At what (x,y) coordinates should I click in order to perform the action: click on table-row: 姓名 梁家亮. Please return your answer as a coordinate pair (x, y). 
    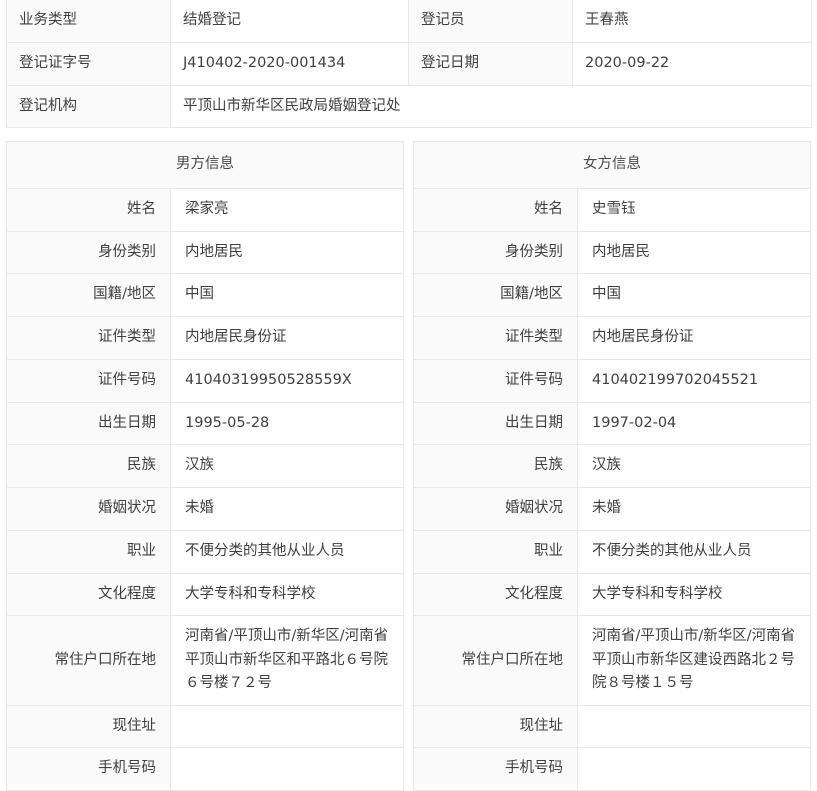
    Looking at the image, I should click on (205, 210).